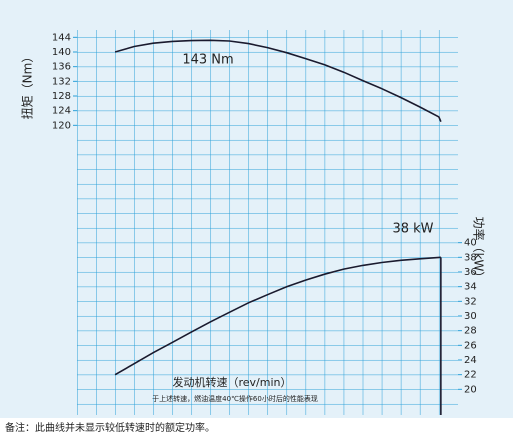 Image resolution: width=513 pixels, height=444 pixels. What do you see at coordinates (470, 257) in the screenshot?
I see `y2-tick-label: 38` at bounding box center [470, 257].